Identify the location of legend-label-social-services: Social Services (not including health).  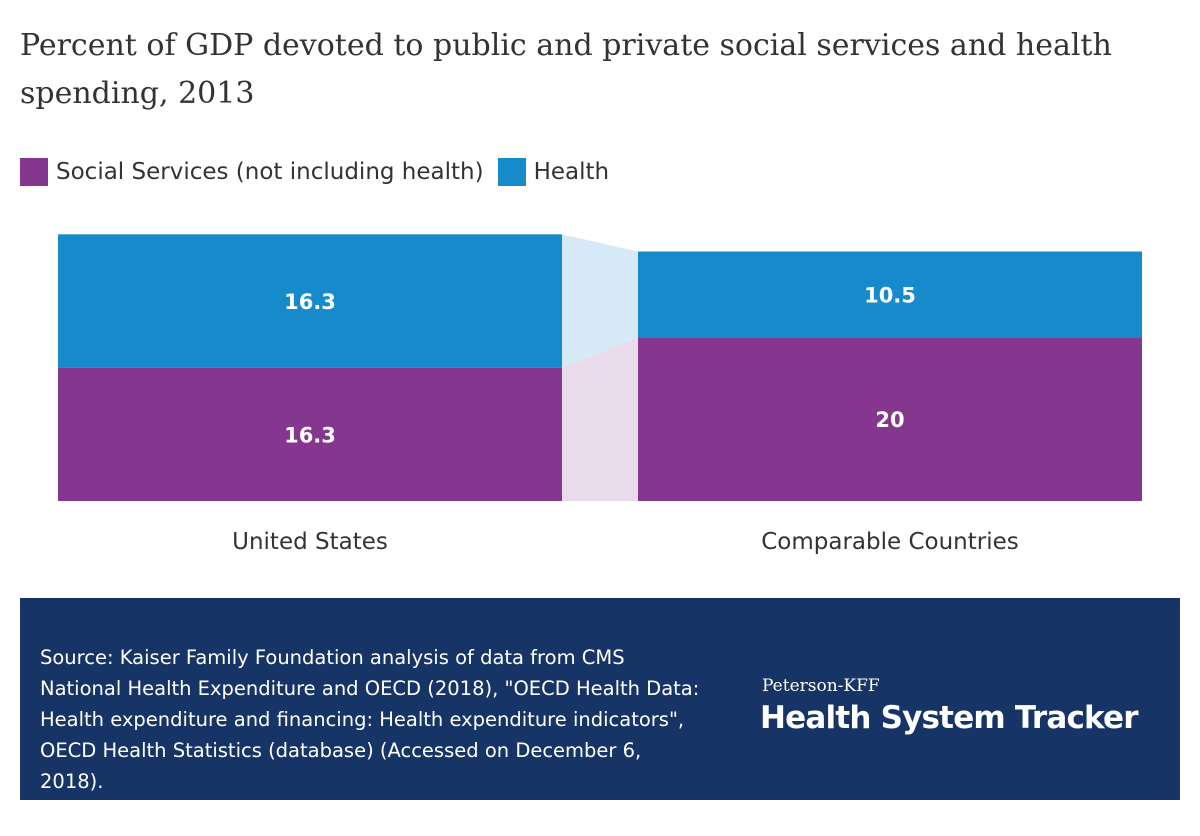
(270, 172).